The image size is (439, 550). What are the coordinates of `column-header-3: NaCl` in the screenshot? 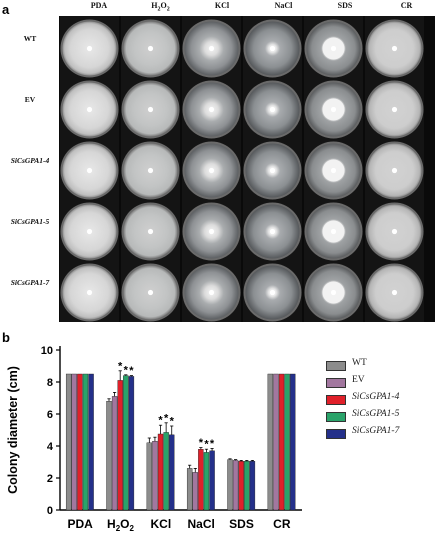 It's located at (283, 5).